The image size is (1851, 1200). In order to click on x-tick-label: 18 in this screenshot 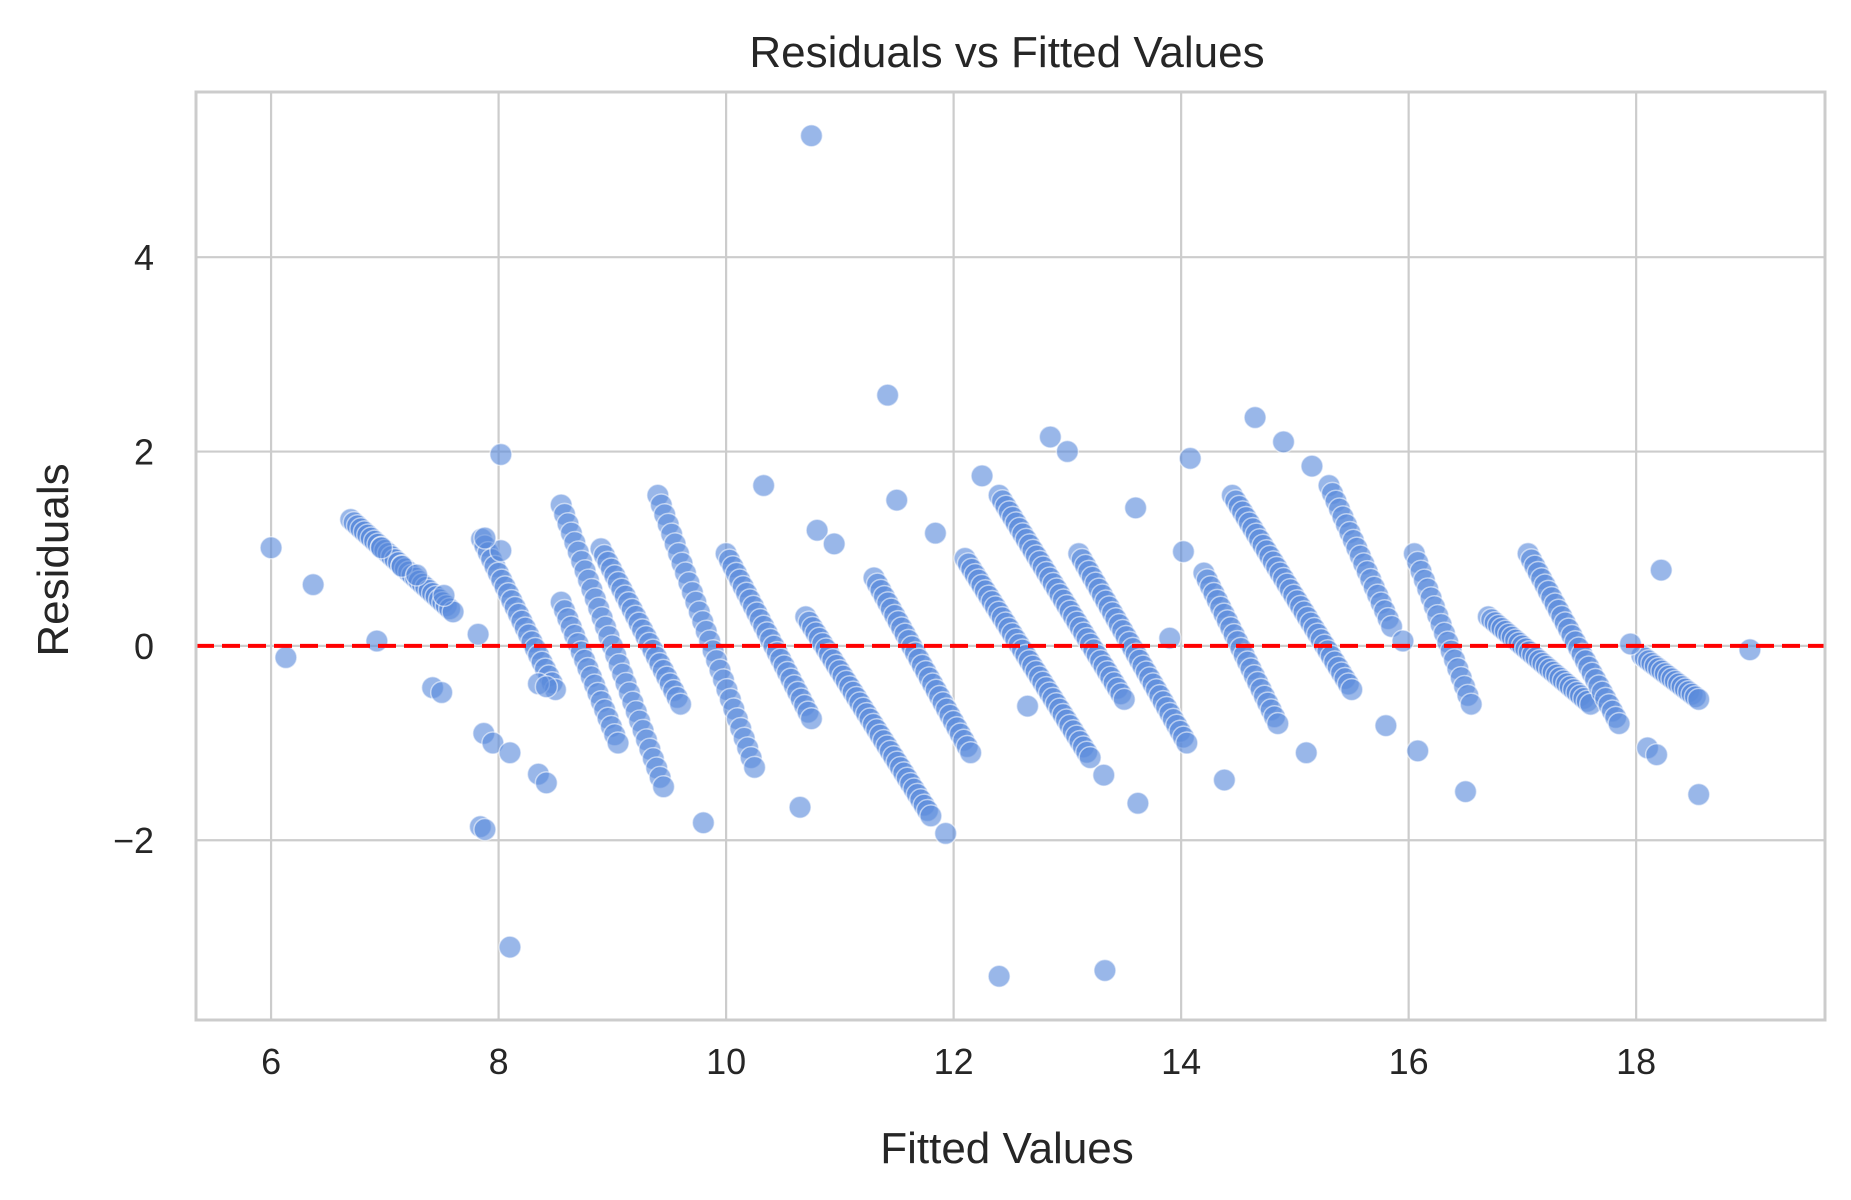, I will do `click(1636, 1061)`.